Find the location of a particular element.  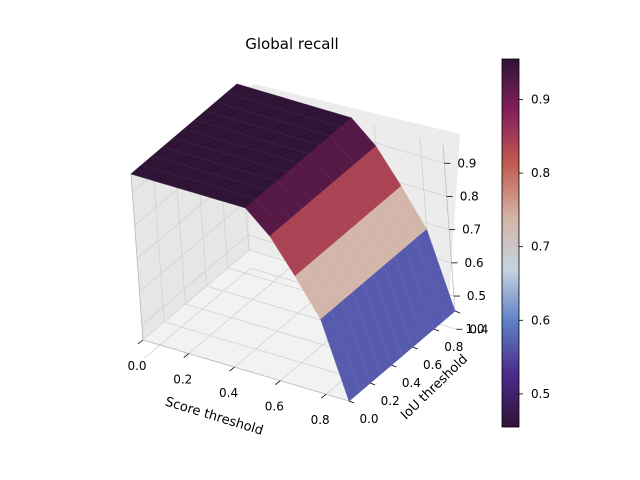

x-tick-label: 0.2 is located at coordinates (182, 380).